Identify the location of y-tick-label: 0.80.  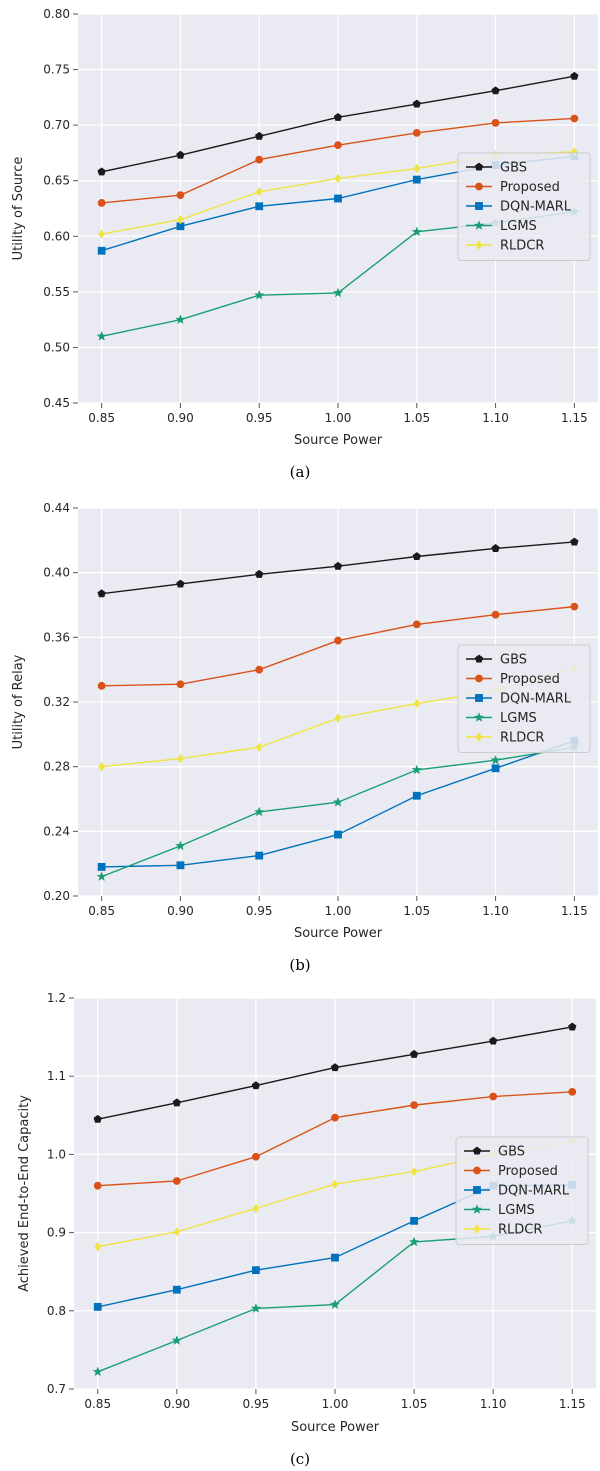
(56, 14).